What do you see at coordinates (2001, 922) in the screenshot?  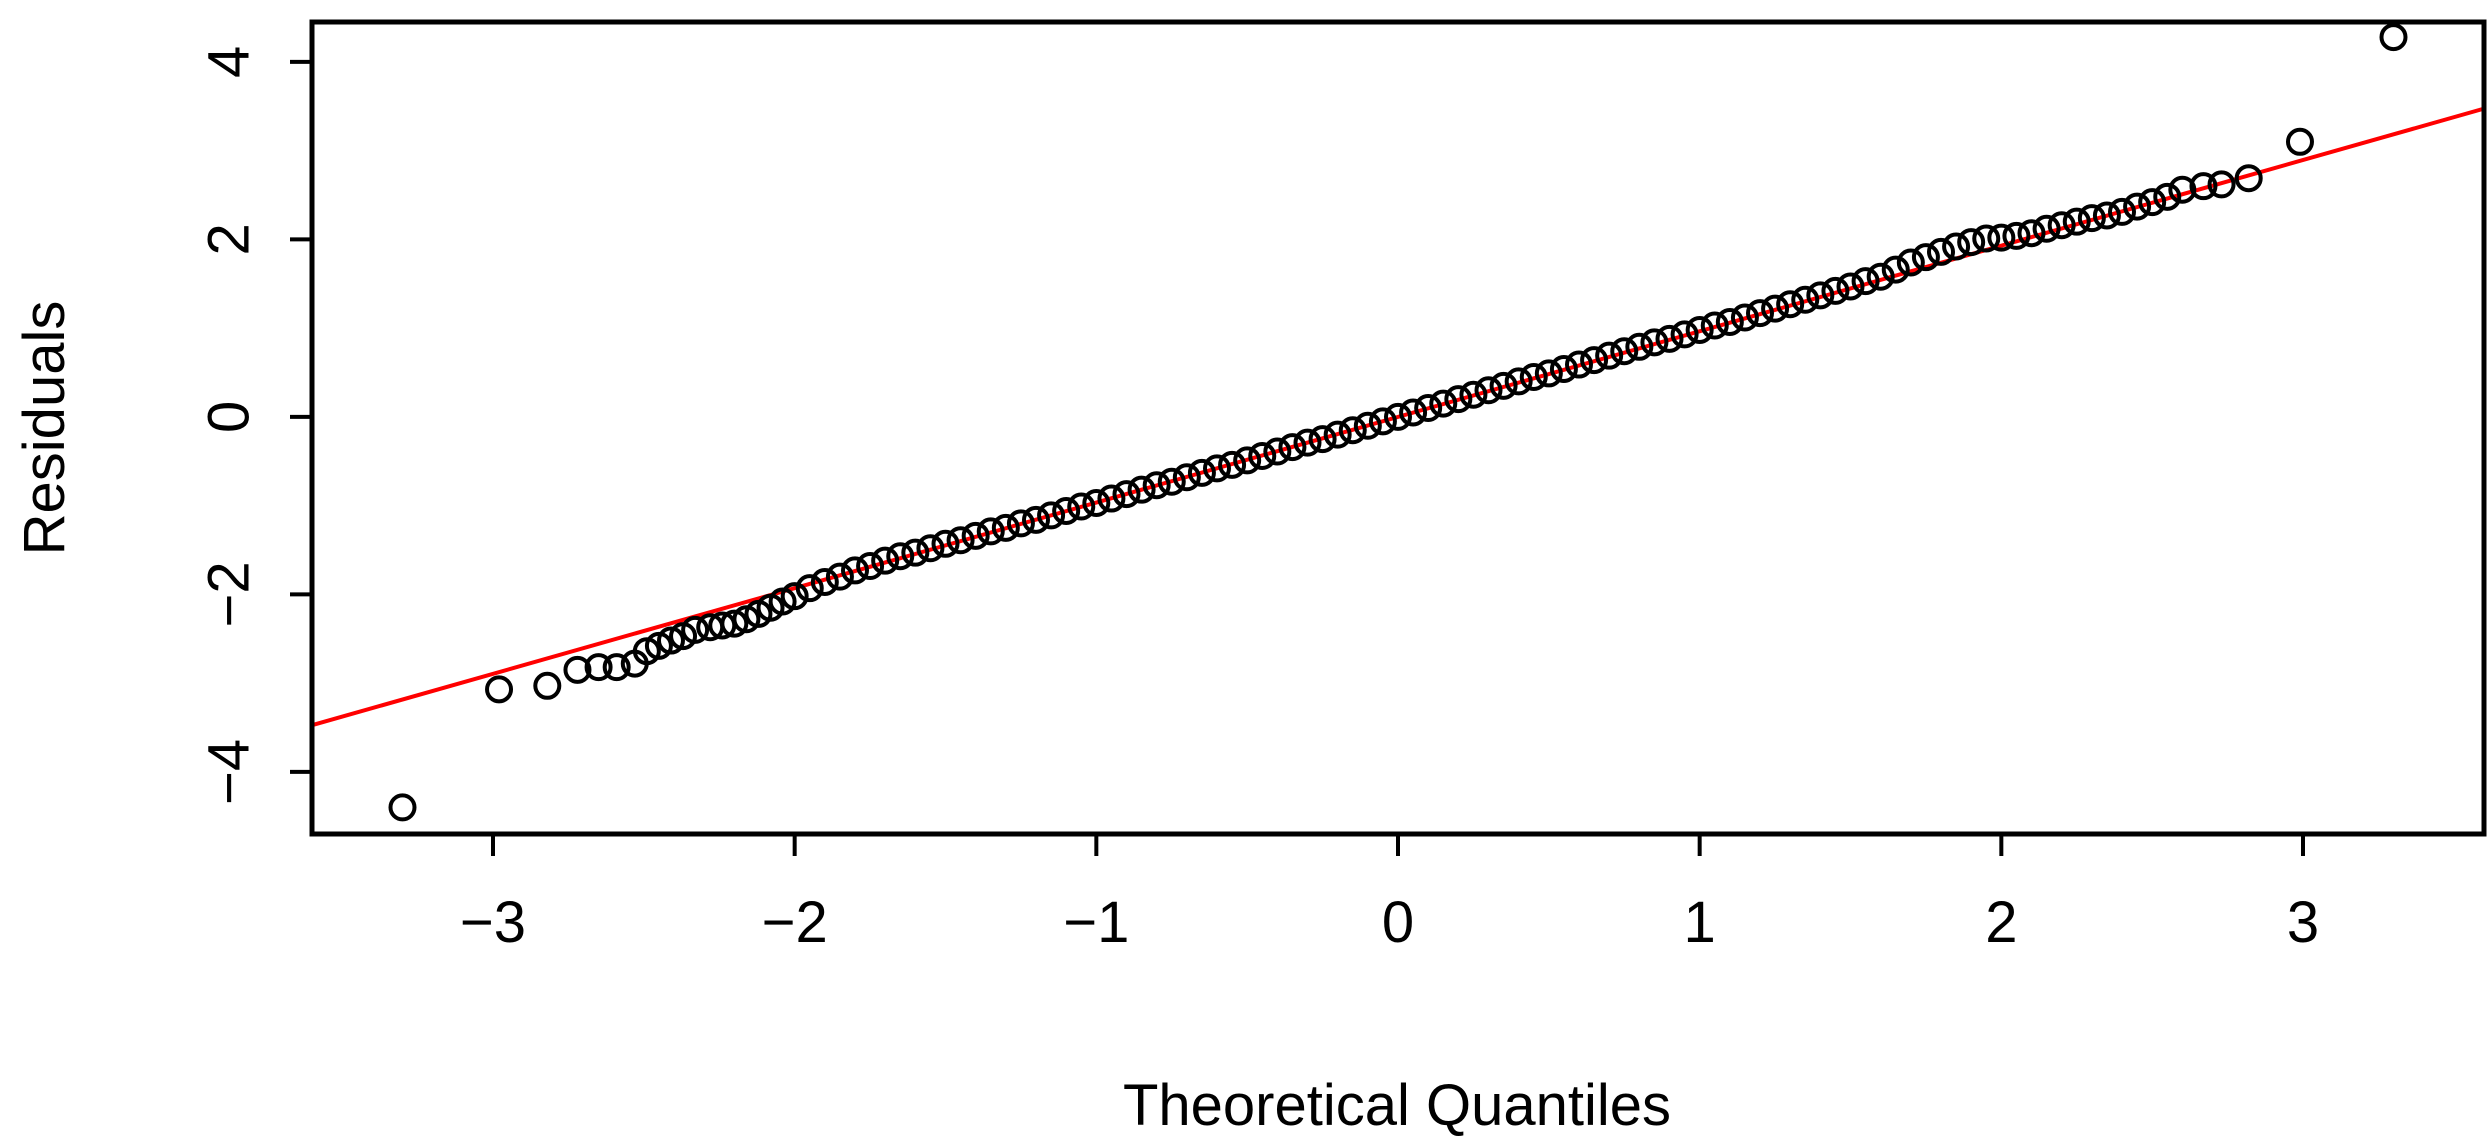 I see `x-tick-label: 2` at bounding box center [2001, 922].